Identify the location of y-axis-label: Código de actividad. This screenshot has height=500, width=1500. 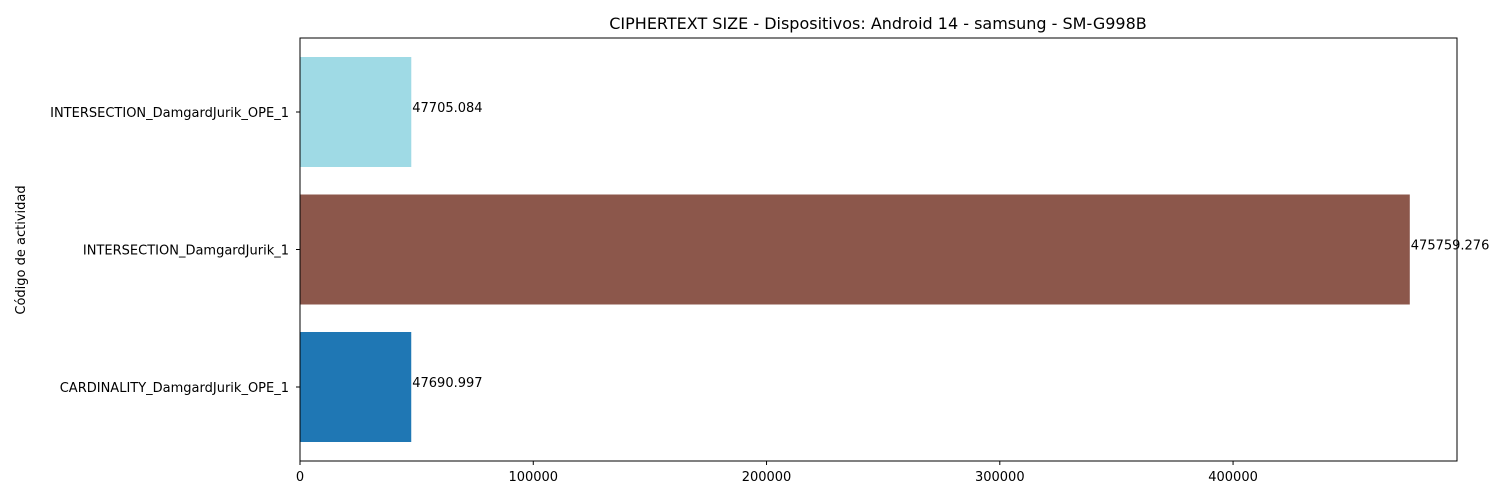
(21, 249).